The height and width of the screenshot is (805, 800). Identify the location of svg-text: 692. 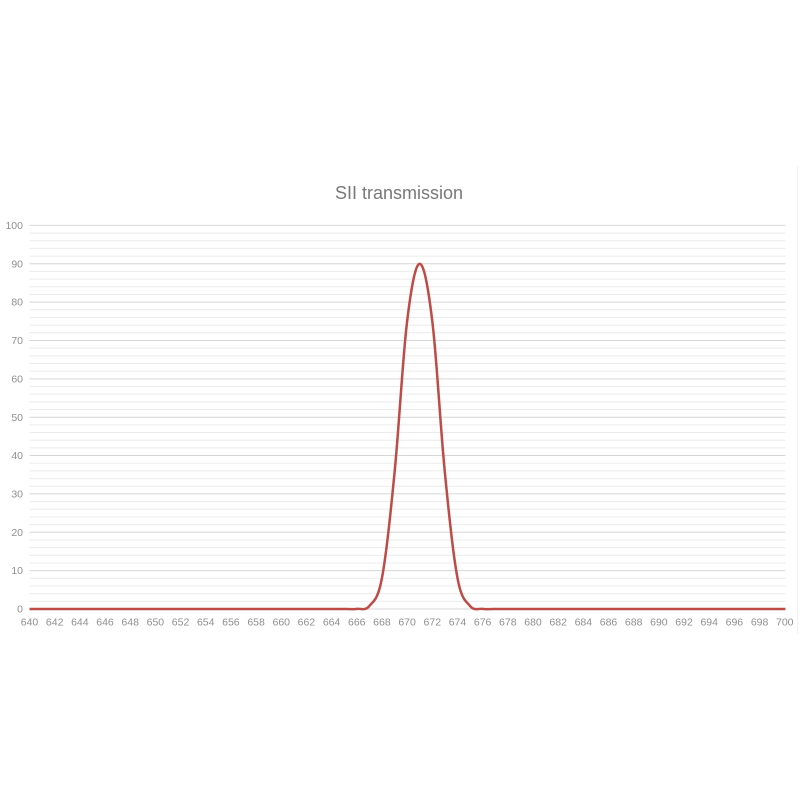
(684, 623).